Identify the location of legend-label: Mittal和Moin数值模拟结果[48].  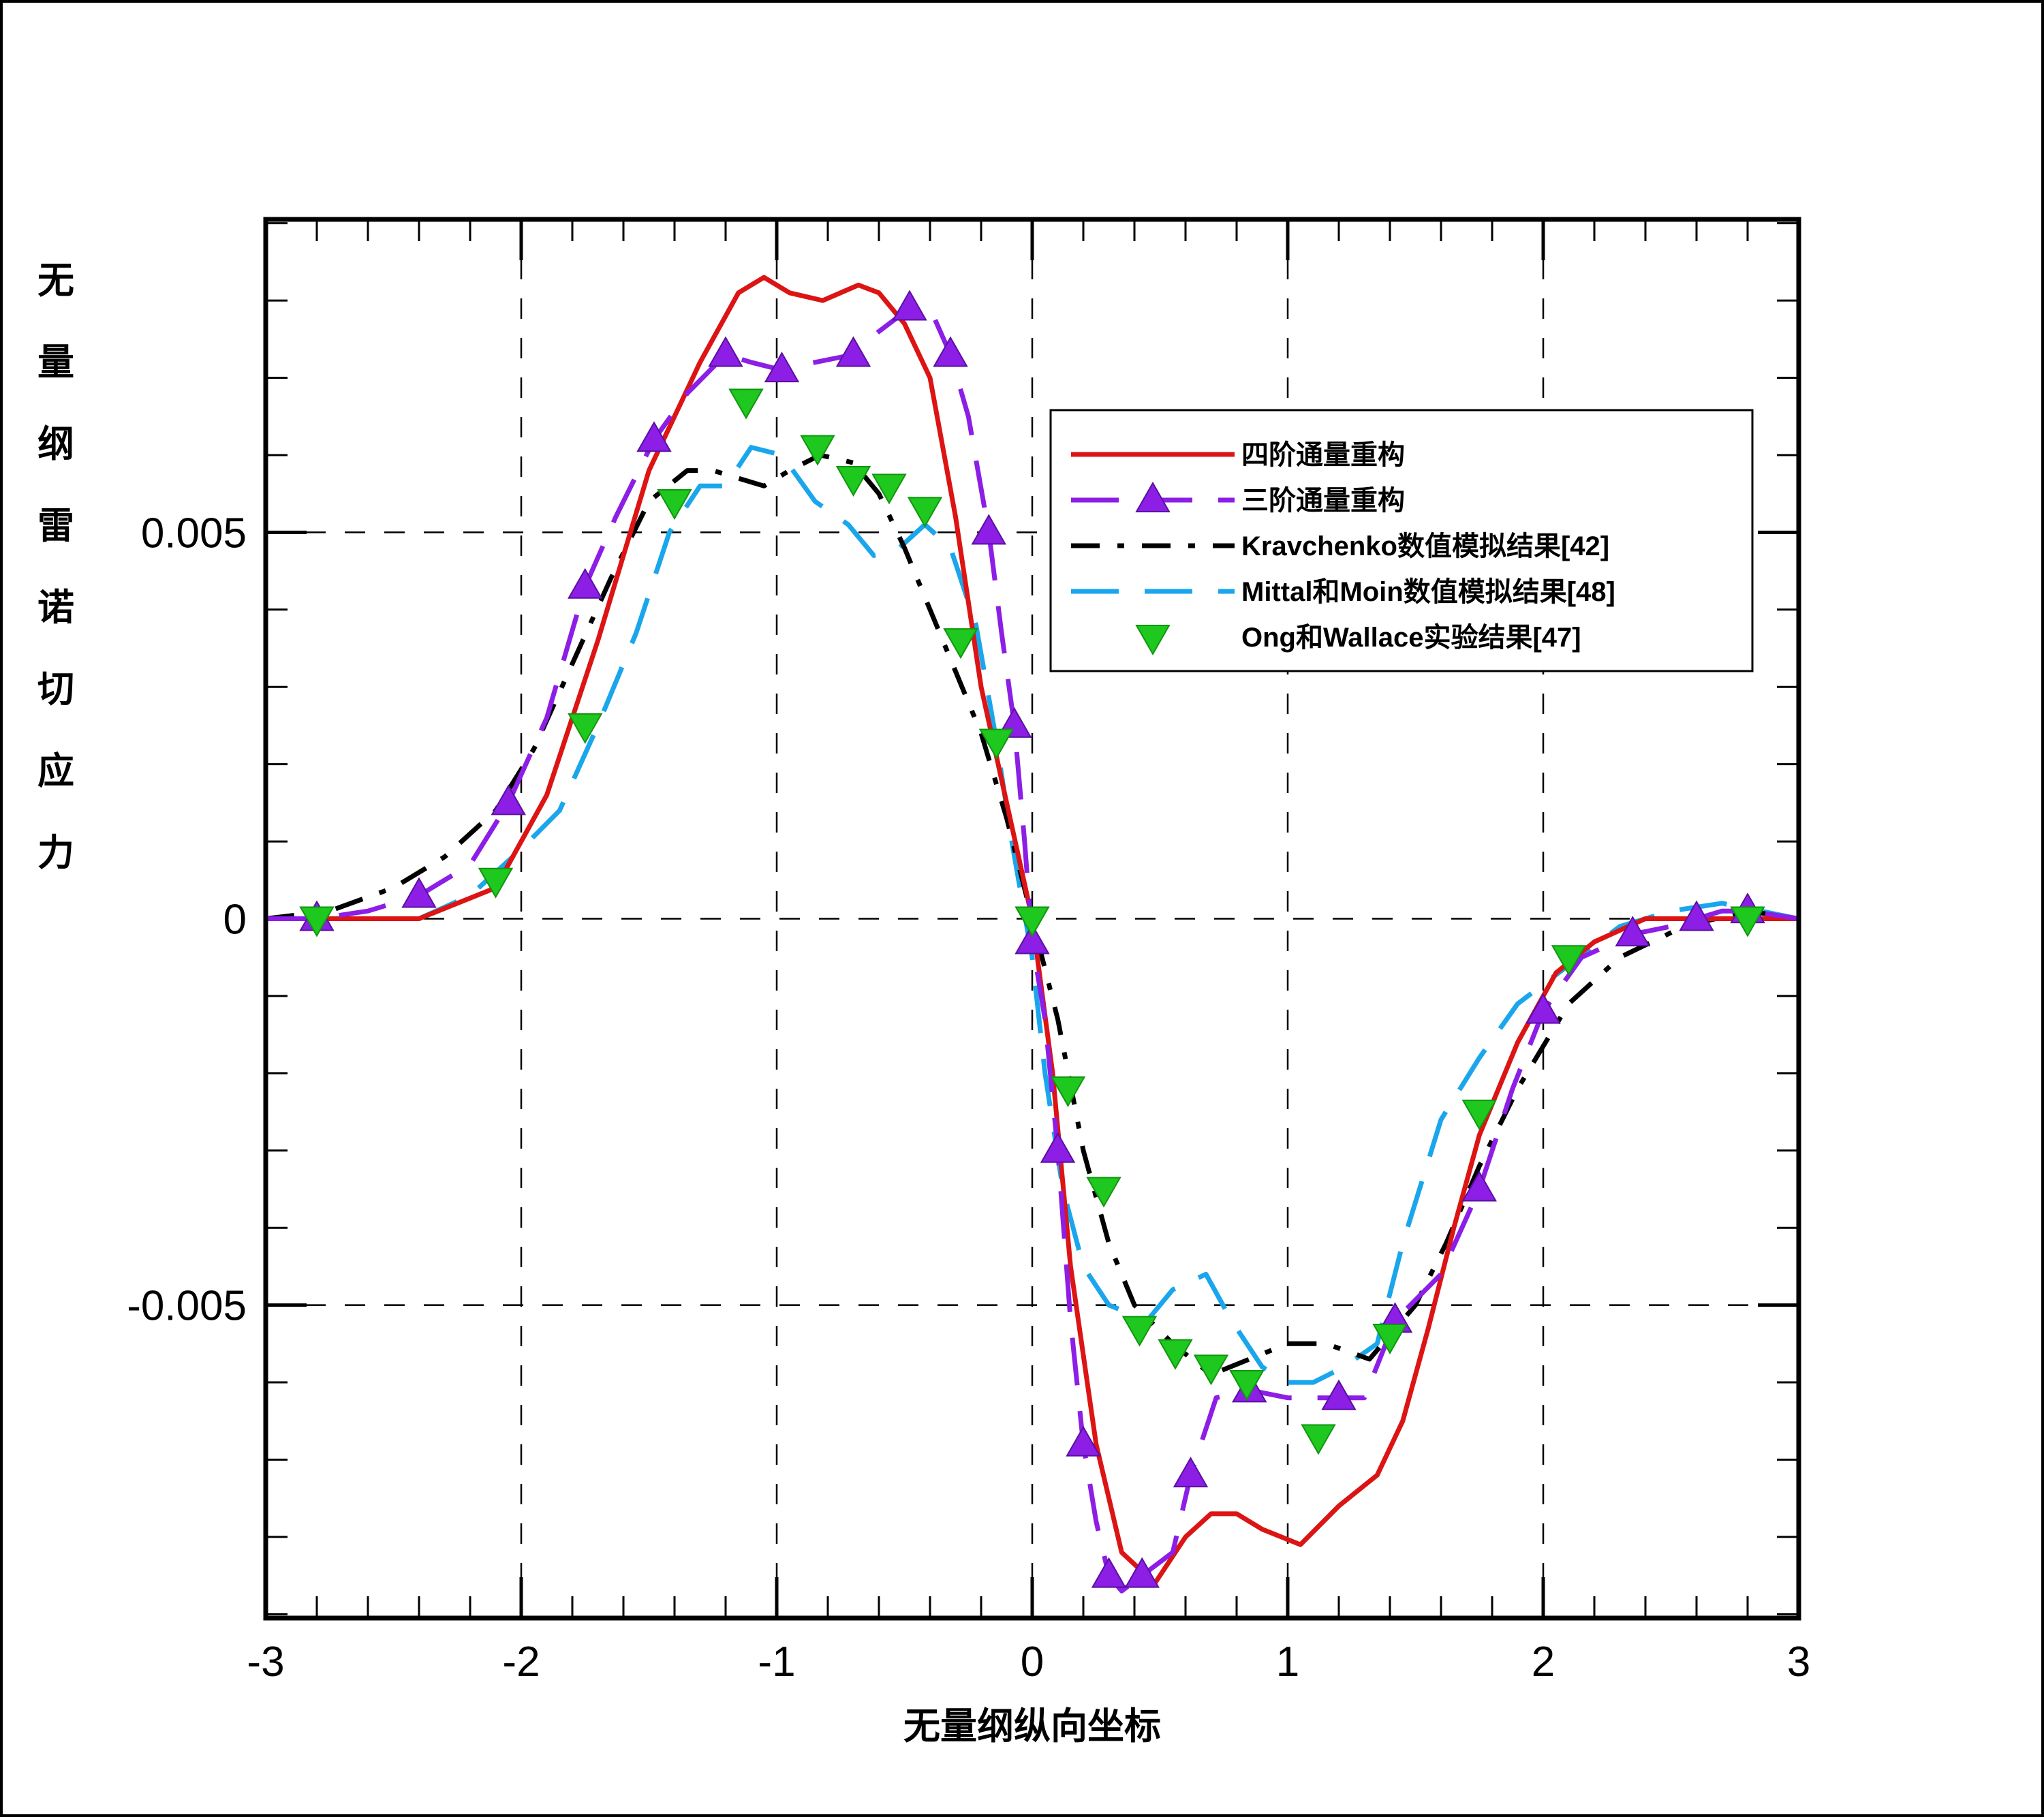
(1428, 592).